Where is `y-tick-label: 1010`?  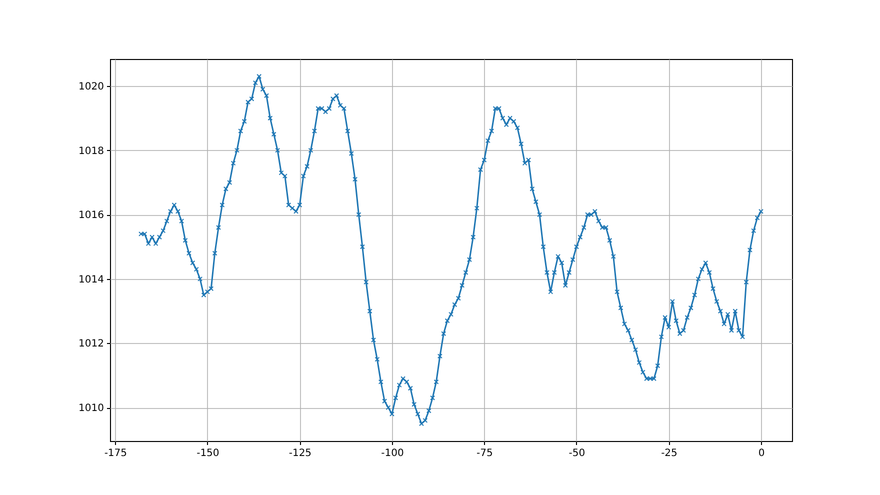 y-tick-label: 1010 is located at coordinates (91, 408).